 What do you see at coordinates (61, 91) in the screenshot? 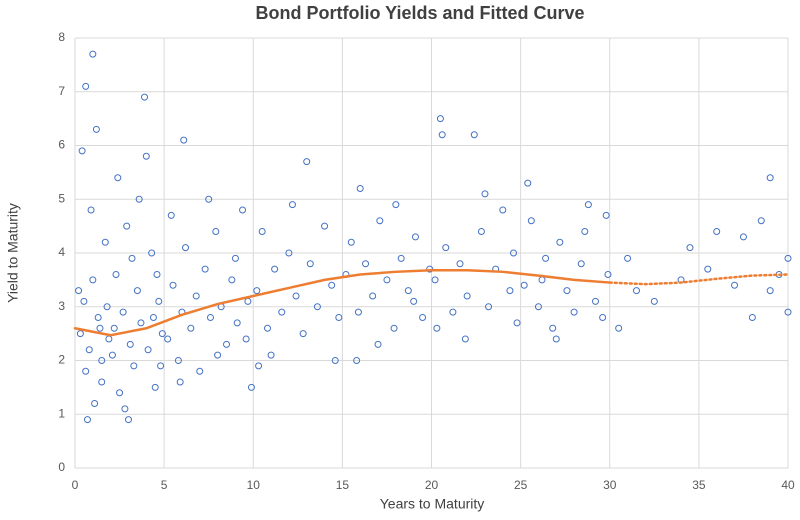
I see `y-tick-label: 7` at bounding box center [61, 91].